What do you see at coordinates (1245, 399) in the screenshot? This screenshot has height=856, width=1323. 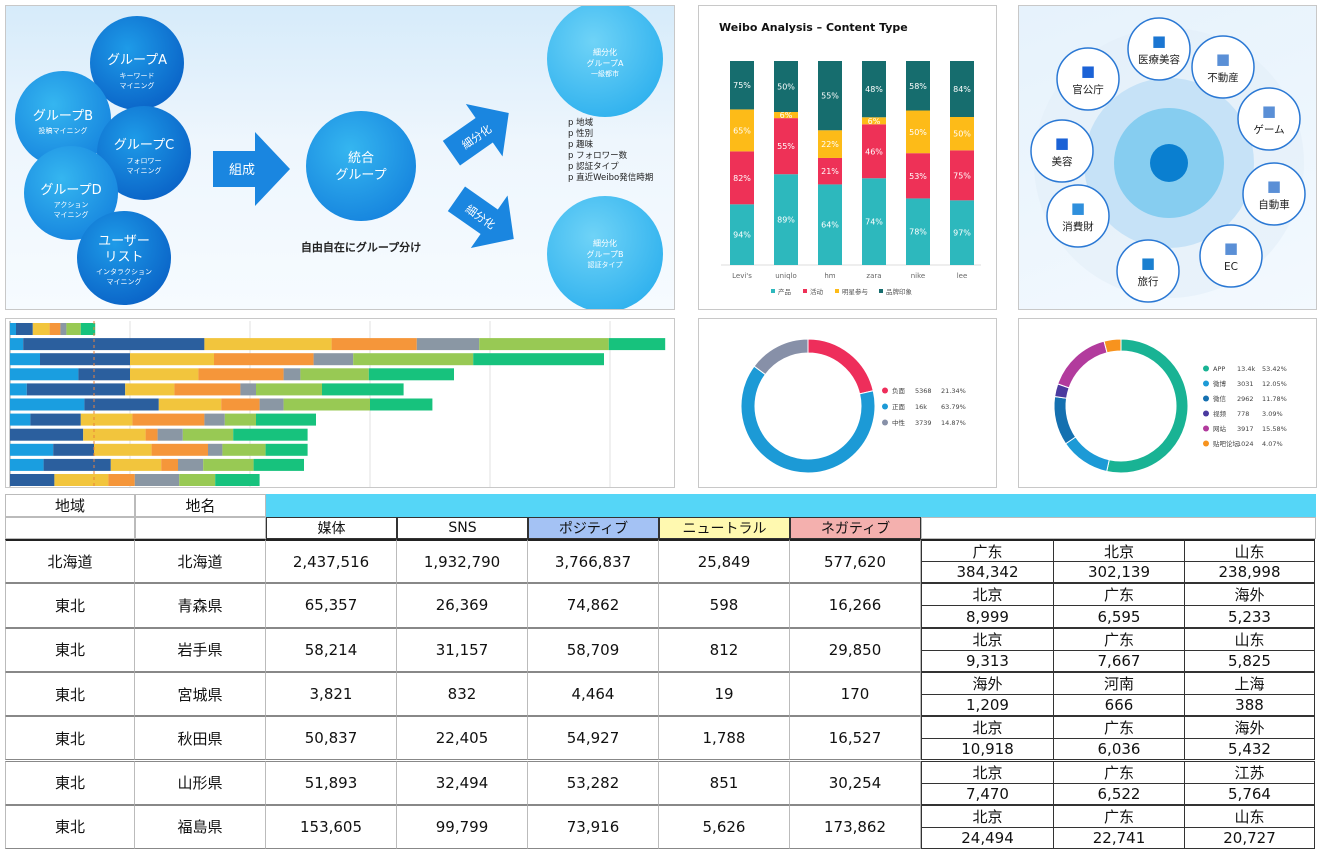 I see `legend-value: 2962` at bounding box center [1245, 399].